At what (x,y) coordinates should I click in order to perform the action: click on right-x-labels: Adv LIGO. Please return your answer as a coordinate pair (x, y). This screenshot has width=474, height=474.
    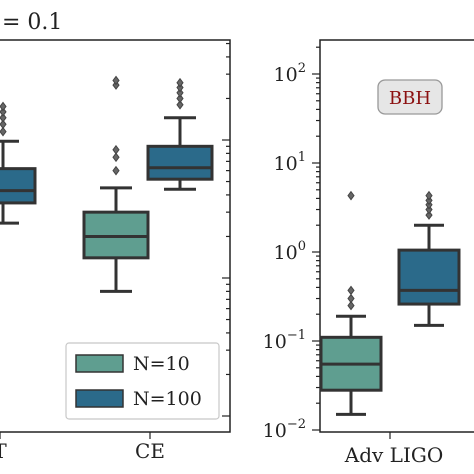
    Looking at the image, I should click on (393, 449).